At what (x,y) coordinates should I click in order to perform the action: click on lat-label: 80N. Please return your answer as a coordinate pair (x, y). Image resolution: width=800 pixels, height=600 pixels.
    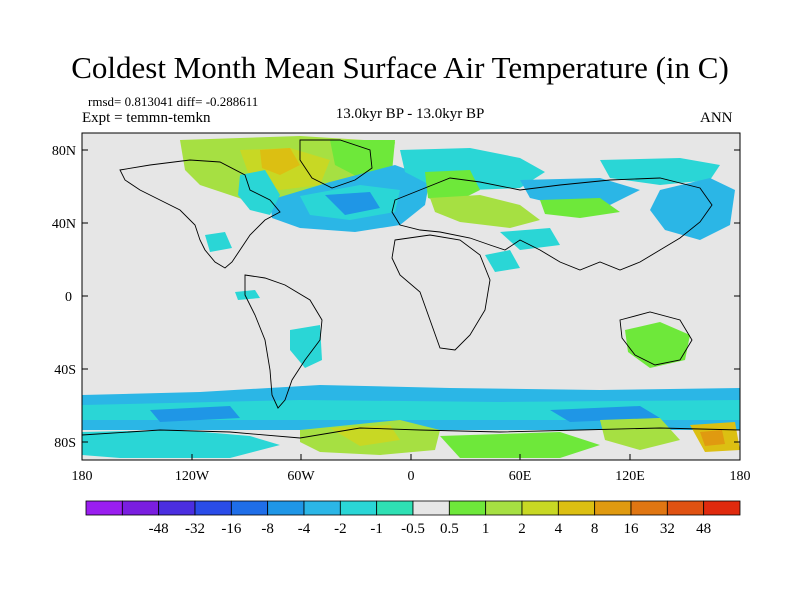
    Looking at the image, I should click on (64, 151).